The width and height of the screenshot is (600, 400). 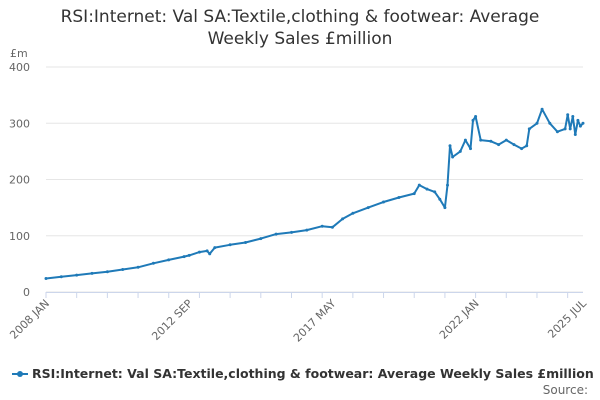 I want to click on source-label: Source:, so click(x=565, y=390).